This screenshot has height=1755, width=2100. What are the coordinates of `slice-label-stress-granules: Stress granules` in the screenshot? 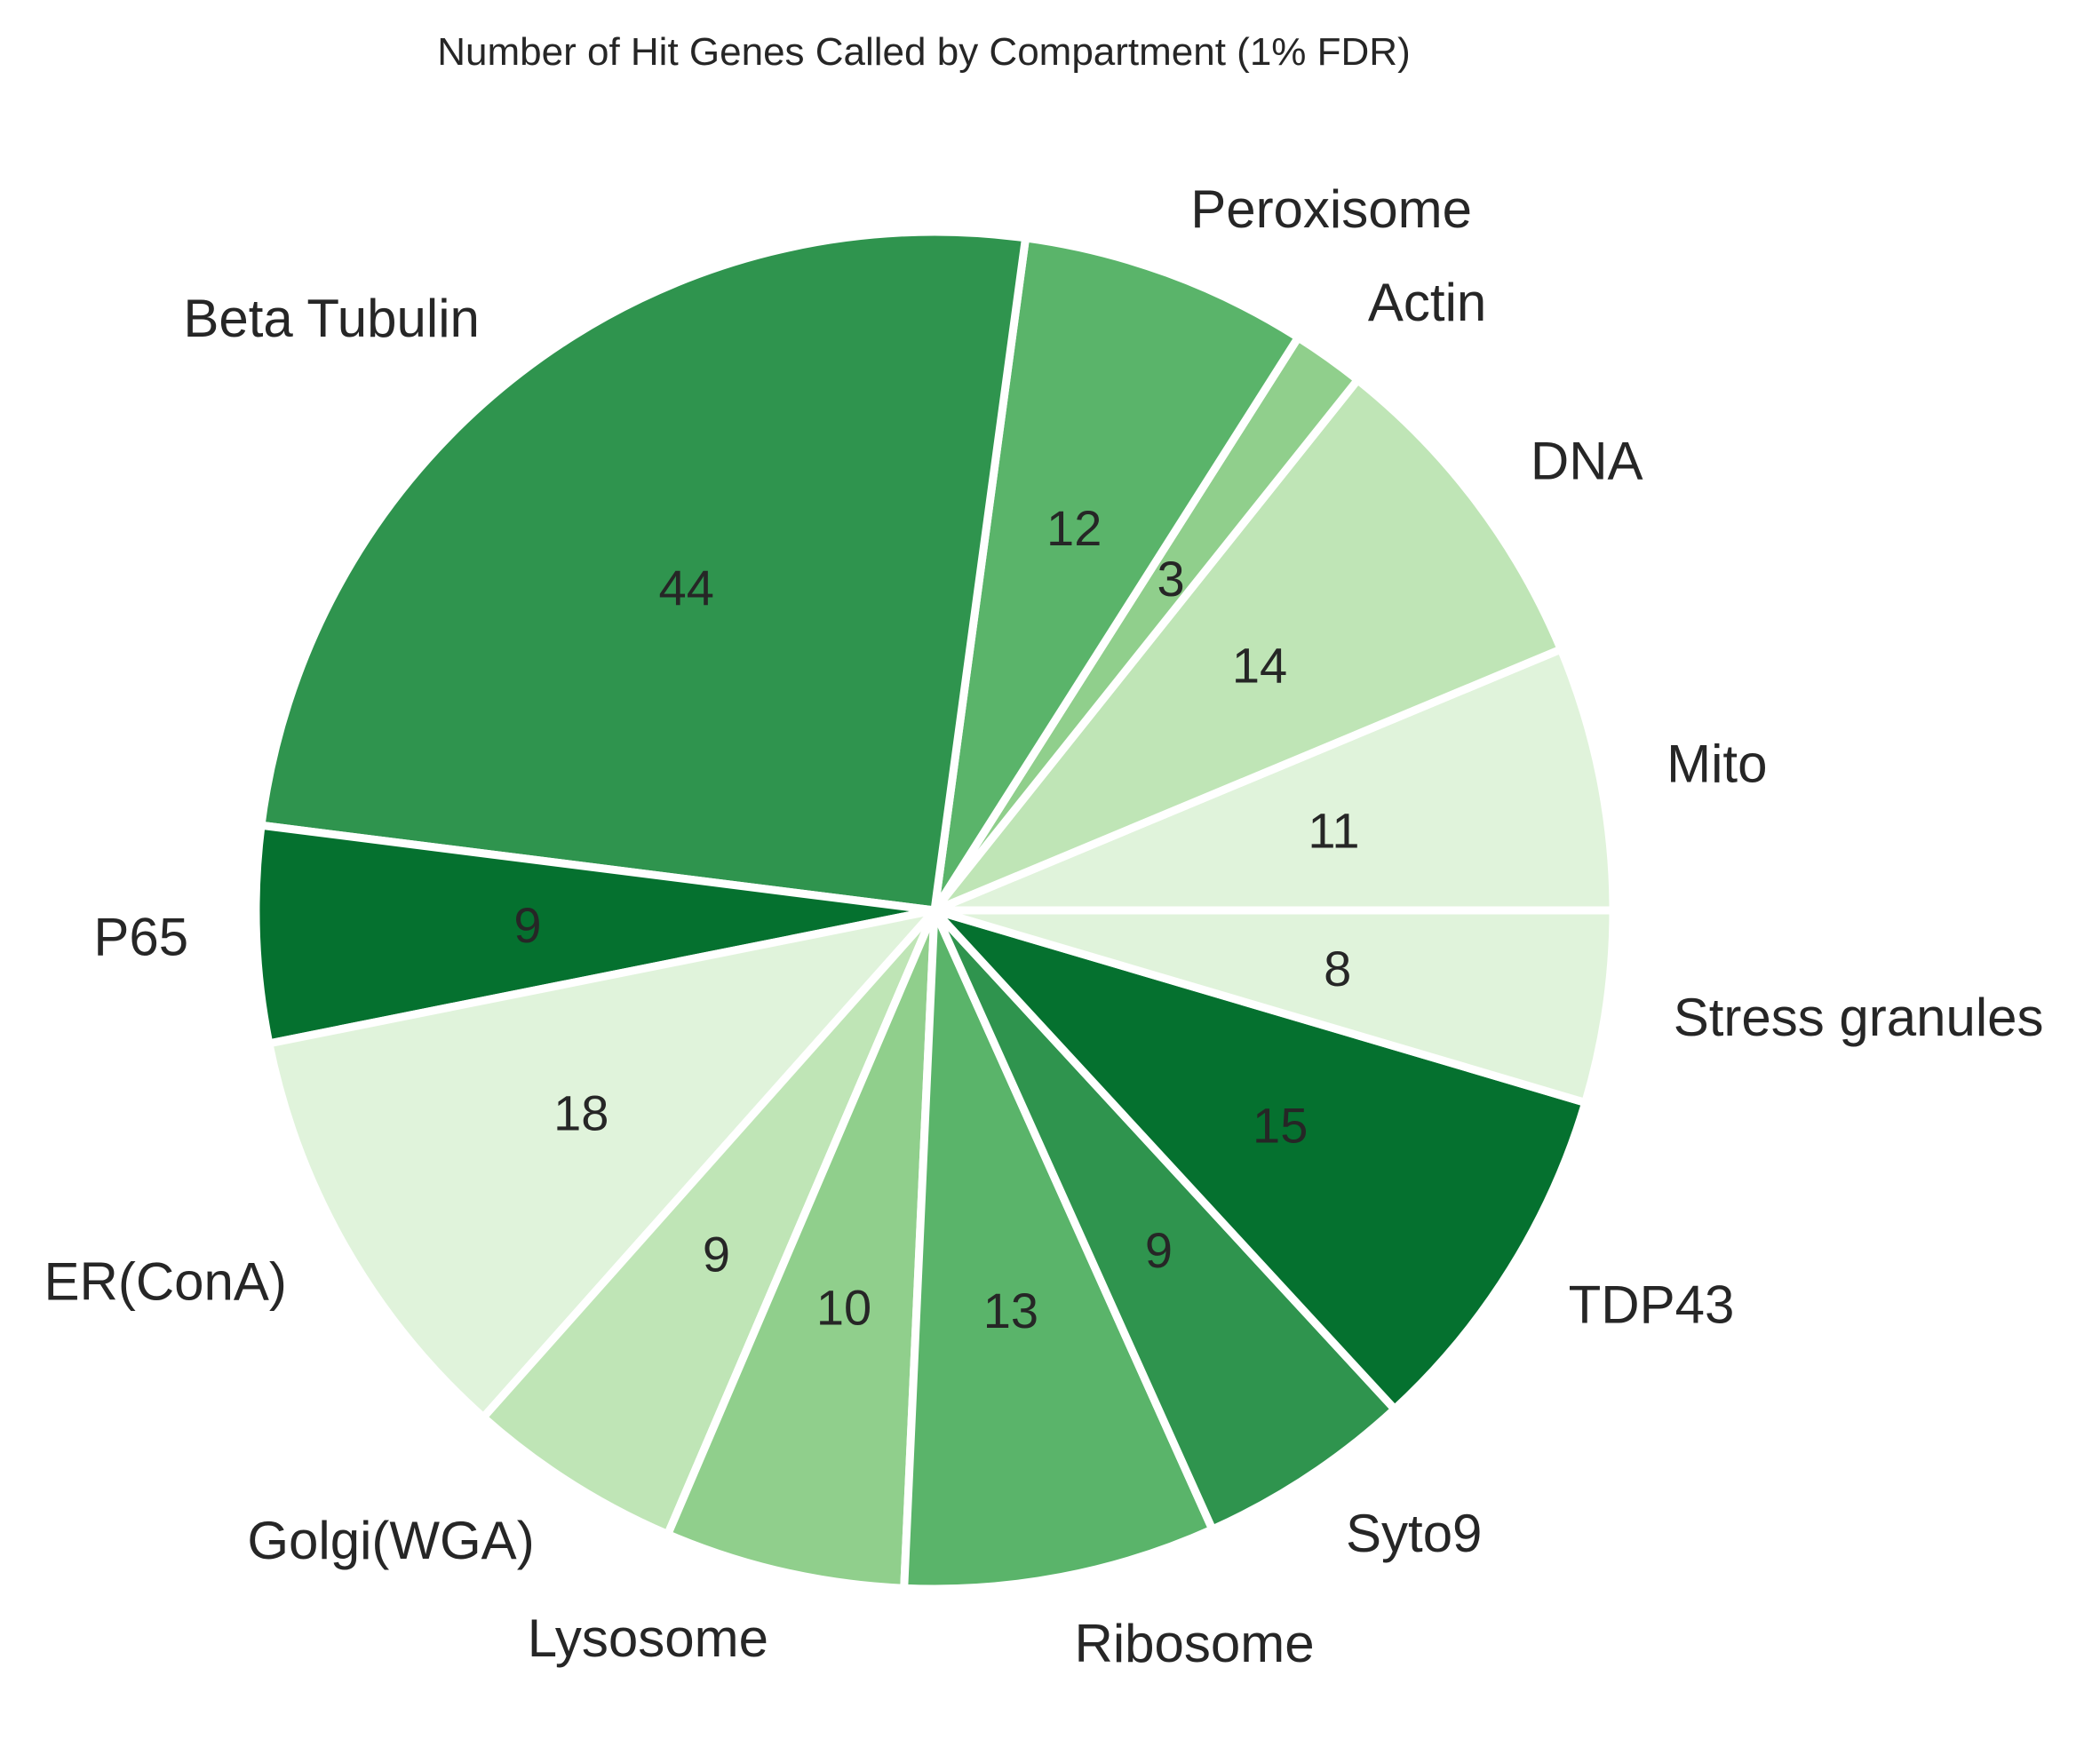 It's located at (1859, 1018).